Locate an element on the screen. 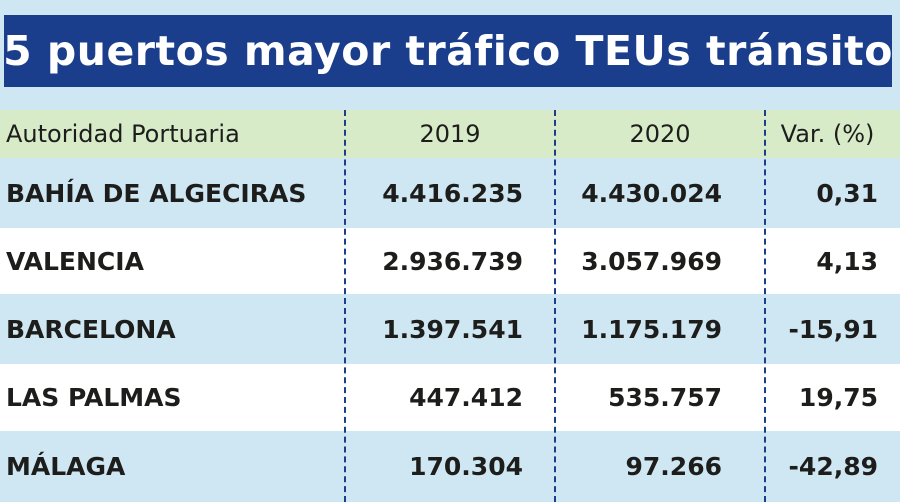  port-name-cell: LAS PALMAS is located at coordinates (94, 397).